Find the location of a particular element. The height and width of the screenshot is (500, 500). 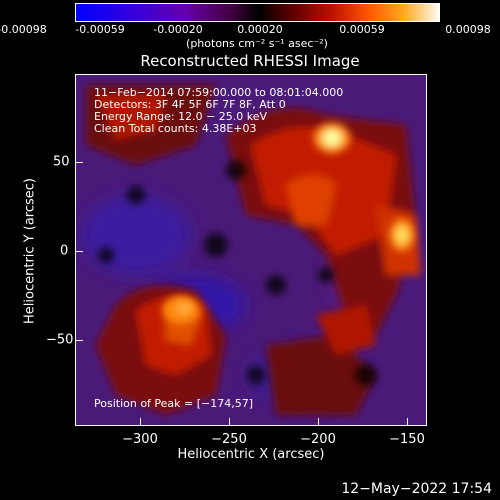

y-axis-title: Heliocentric Y (arcsec) is located at coordinates (30, 251).